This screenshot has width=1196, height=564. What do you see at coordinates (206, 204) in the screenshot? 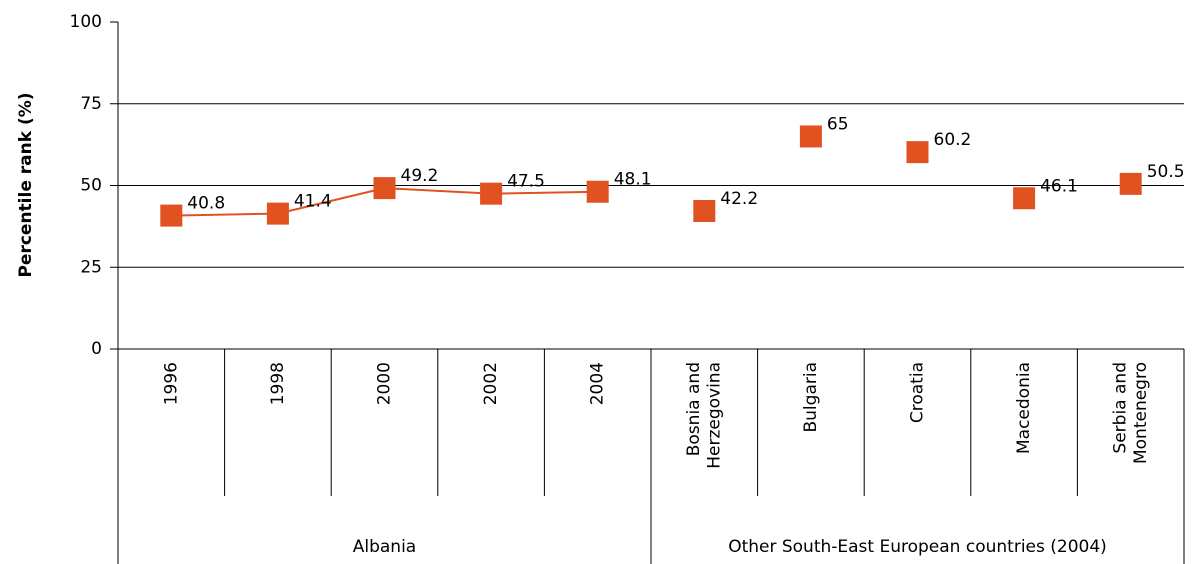
I see `data-label: 40.8` at bounding box center [206, 204].